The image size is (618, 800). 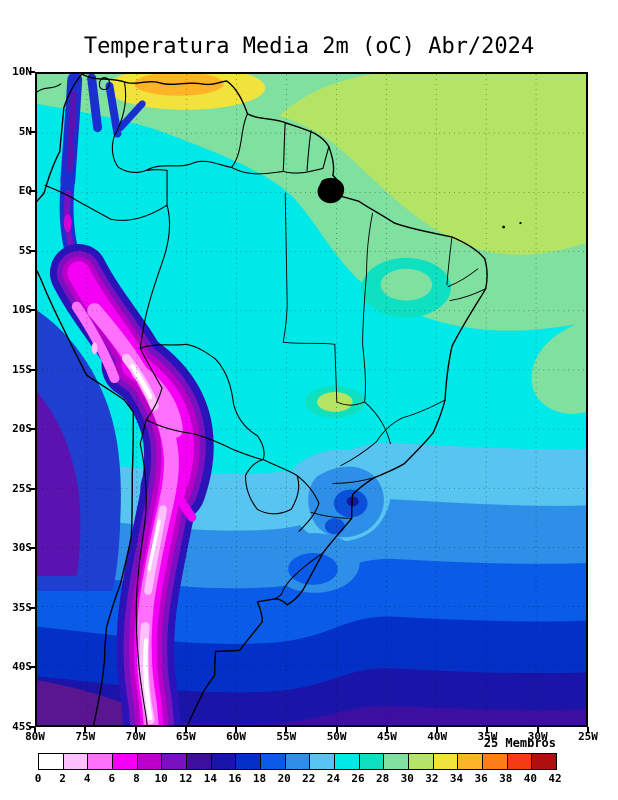 I want to click on lat-label: 10N, so click(x=22, y=71).